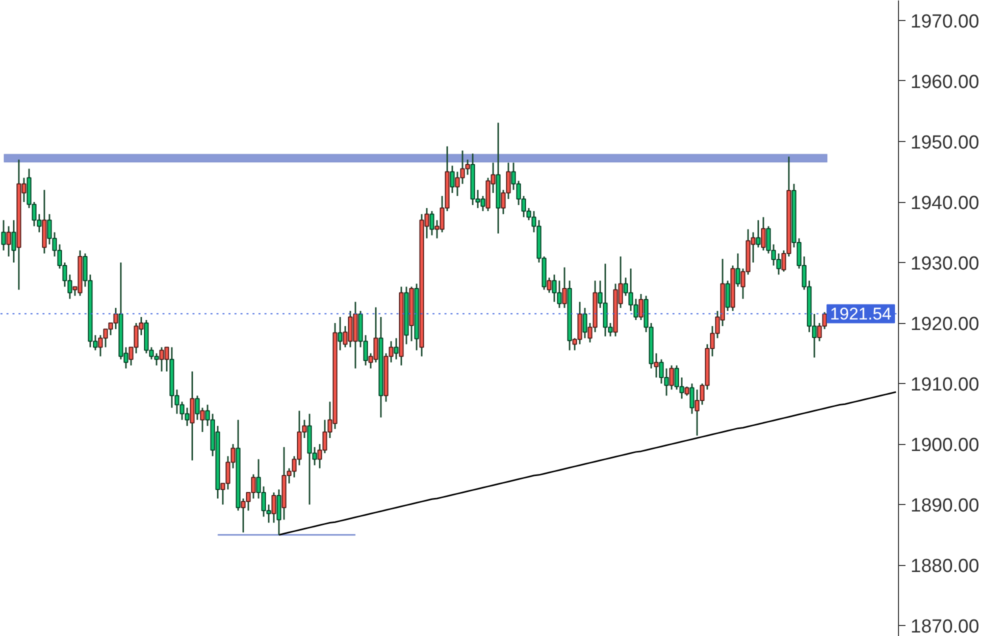  Describe the element at coordinates (861, 314) in the screenshot. I see `ref-line-label: 1921.54` at that location.